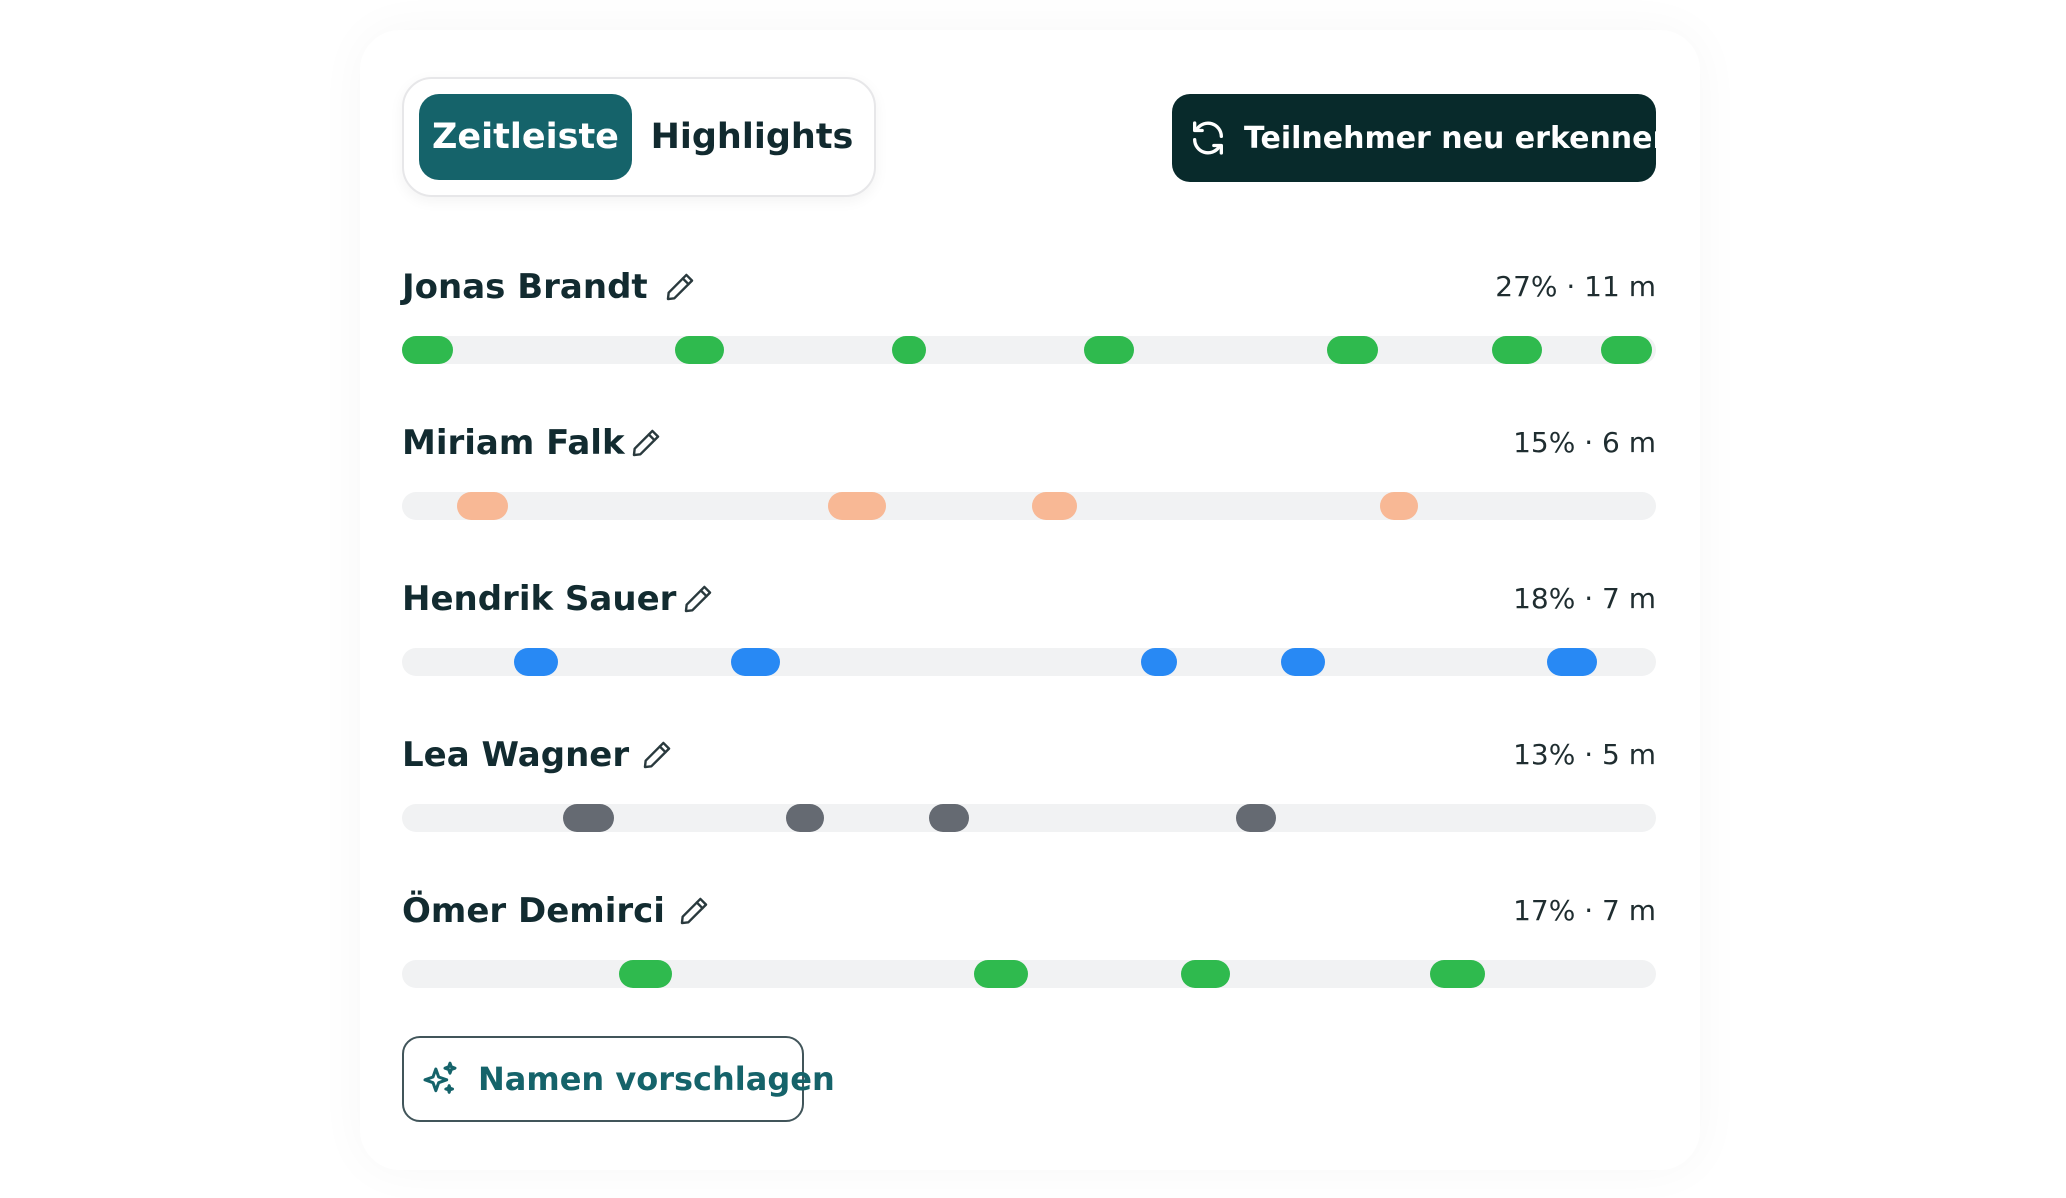  Describe the element at coordinates (516, 755) in the screenshot. I see `participant-name: Lea Wagner` at that location.